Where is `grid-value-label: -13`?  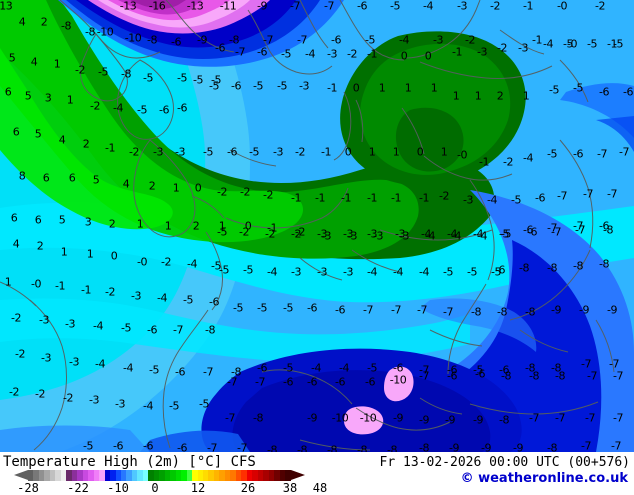 grid-value-label: -13 is located at coordinates (6, 6).